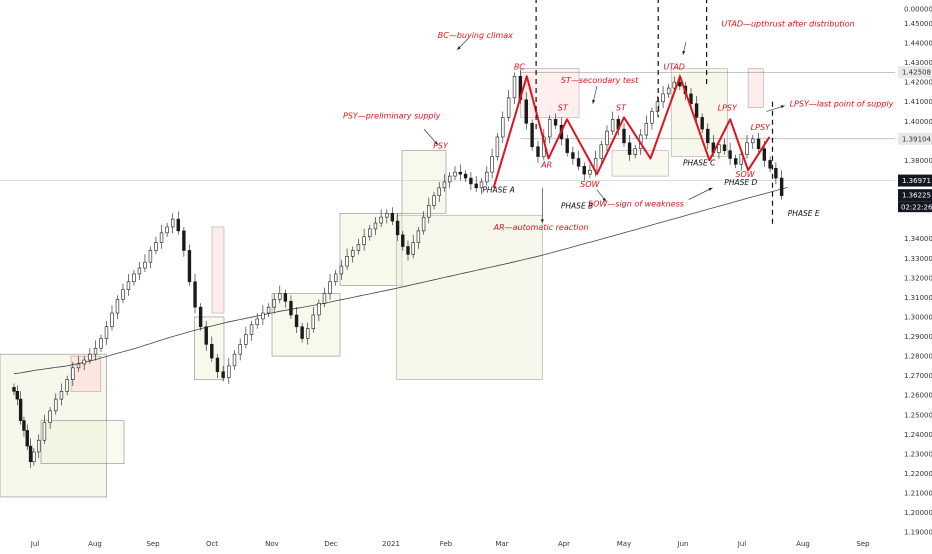 The image size is (932, 554). I want to click on y-tick-label: 1.43000, so click(918, 63).